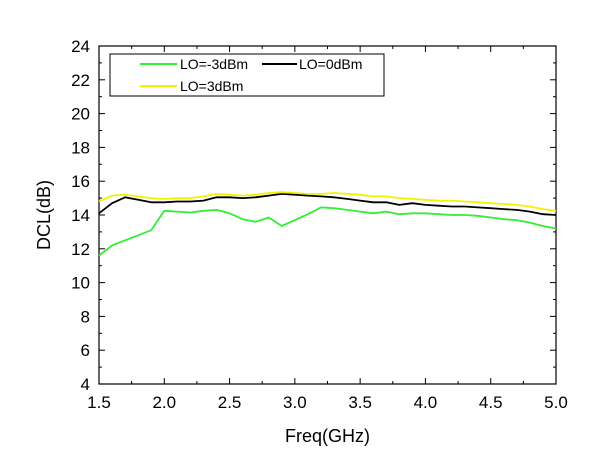 This screenshot has width=611, height=462. I want to click on x-tick-label: 4.5, so click(491, 402).